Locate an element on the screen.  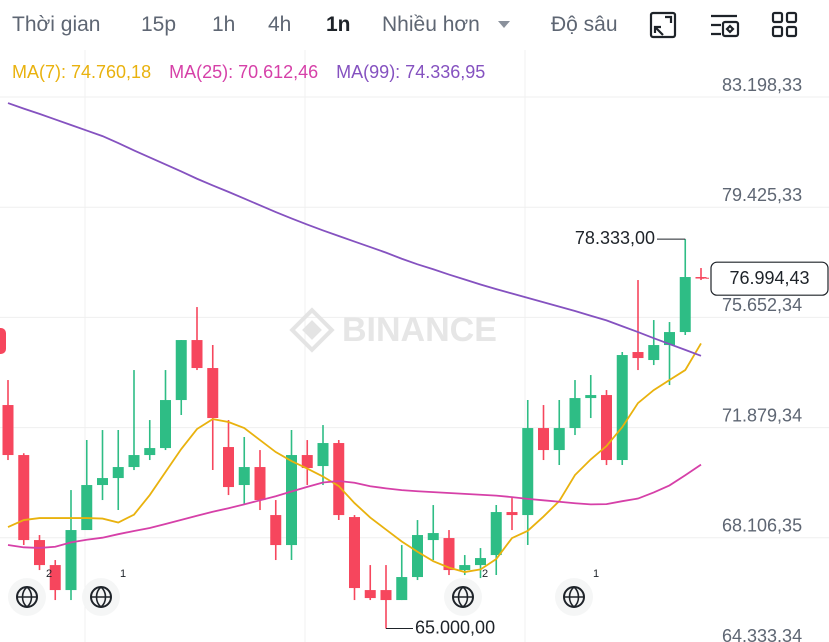
low-marker-label: 65.000,00 is located at coordinates (455, 627).